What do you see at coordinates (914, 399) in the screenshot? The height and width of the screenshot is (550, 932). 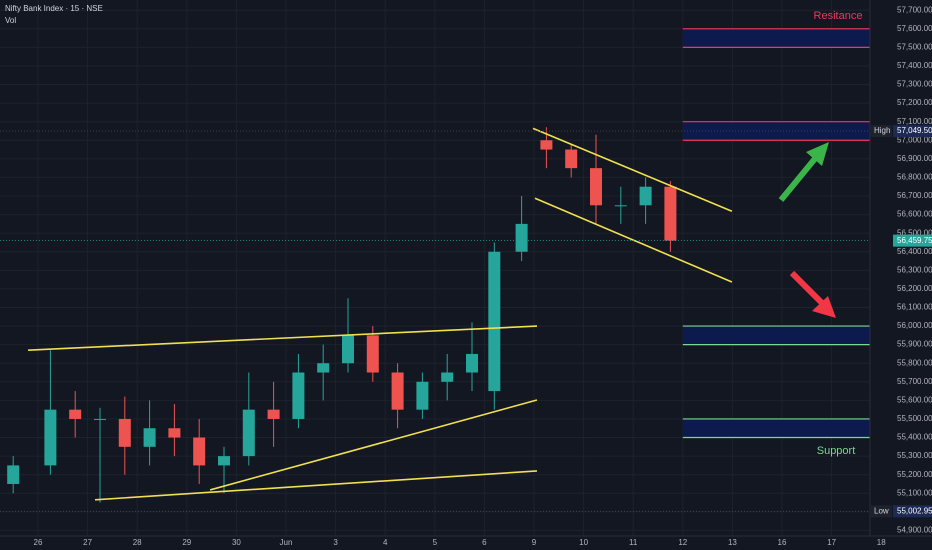 I see `y-tick-label: 55,600.00` at bounding box center [914, 399].